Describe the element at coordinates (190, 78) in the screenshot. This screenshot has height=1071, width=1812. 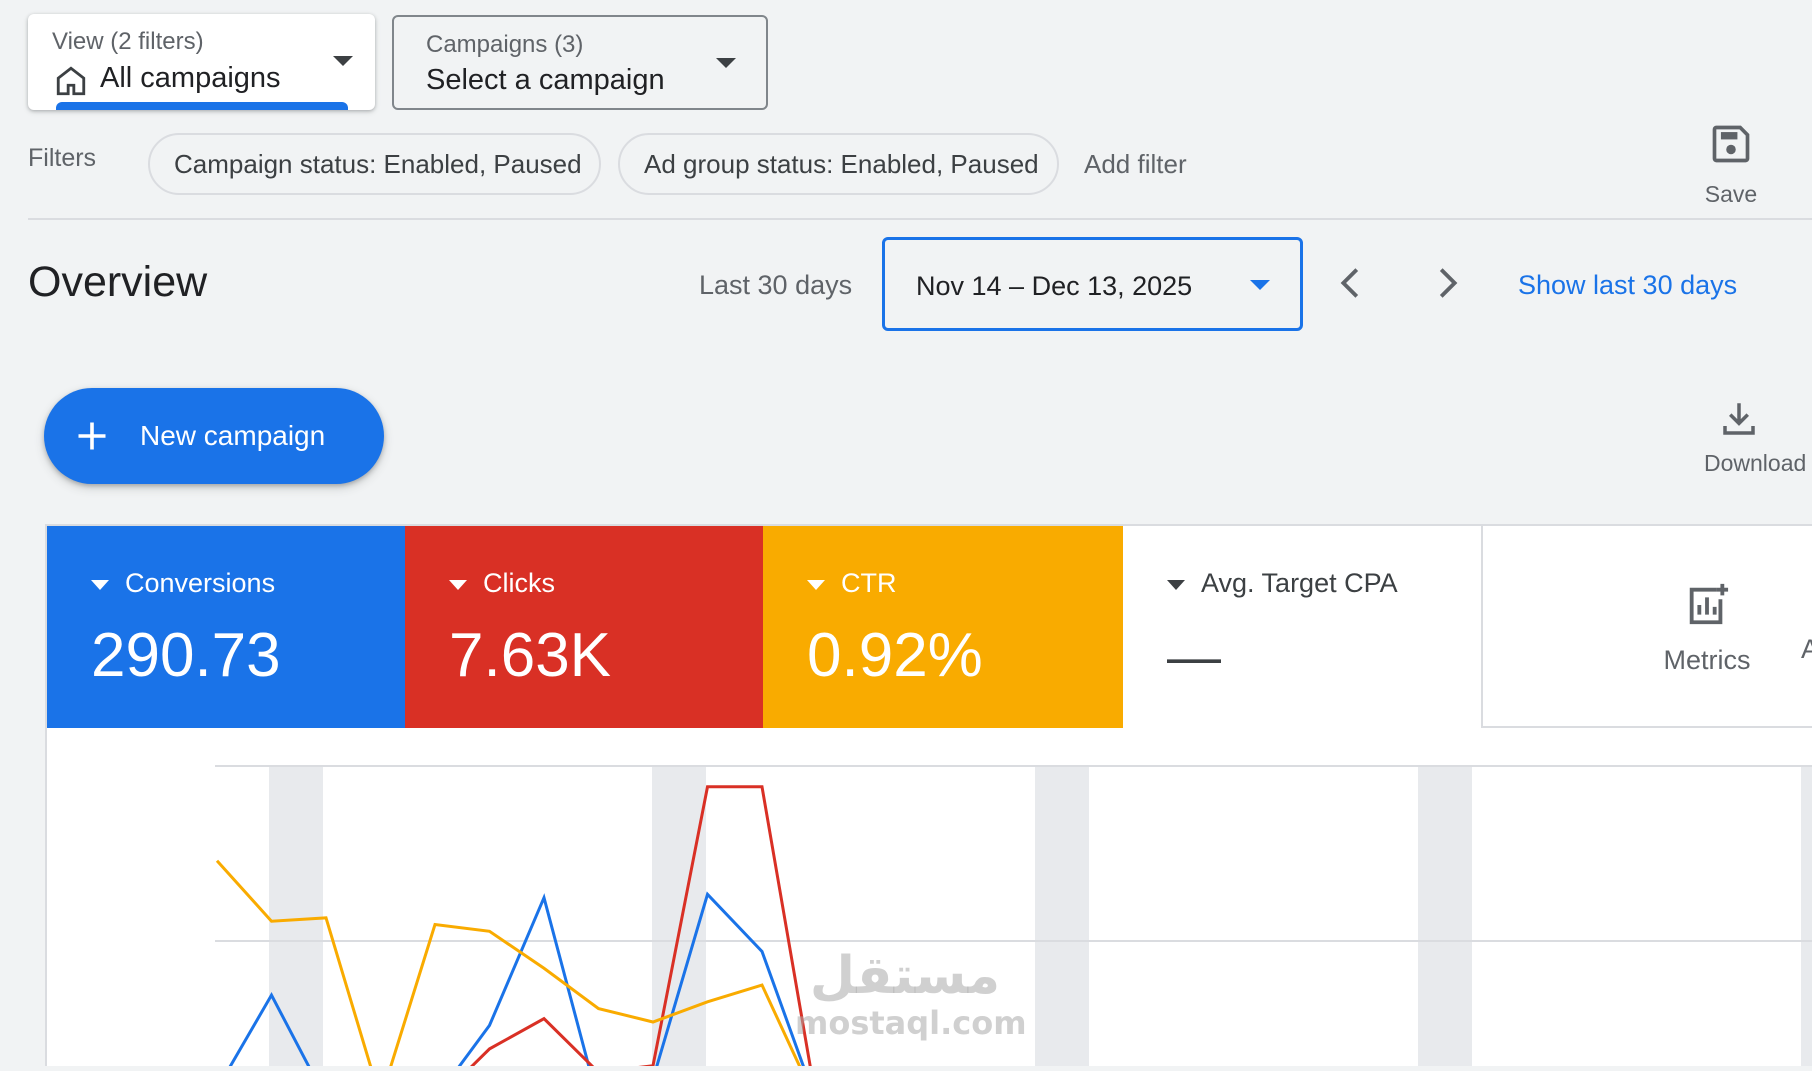
I see `view-selector-value: All campaigns` at that location.